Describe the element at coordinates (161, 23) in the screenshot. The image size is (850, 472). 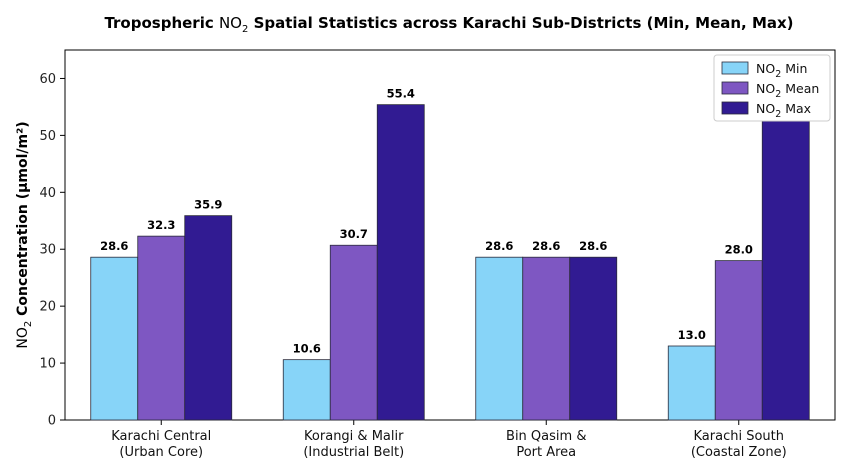
I see `title-prefix: Tropospheric` at that location.